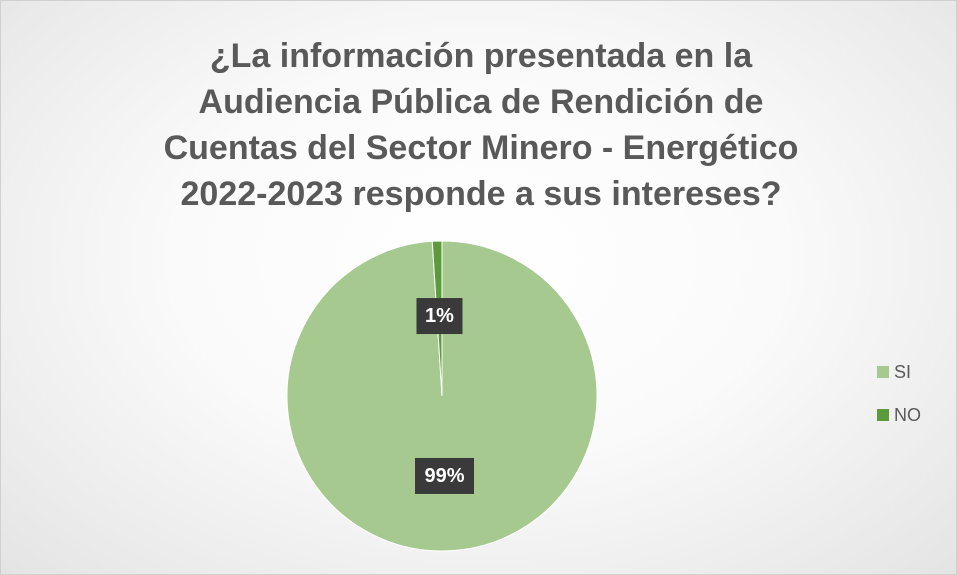 The image size is (957, 575). What do you see at coordinates (907, 415) in the screenshot?
I see `legend-label: NO` at bounding box center [907, 415].